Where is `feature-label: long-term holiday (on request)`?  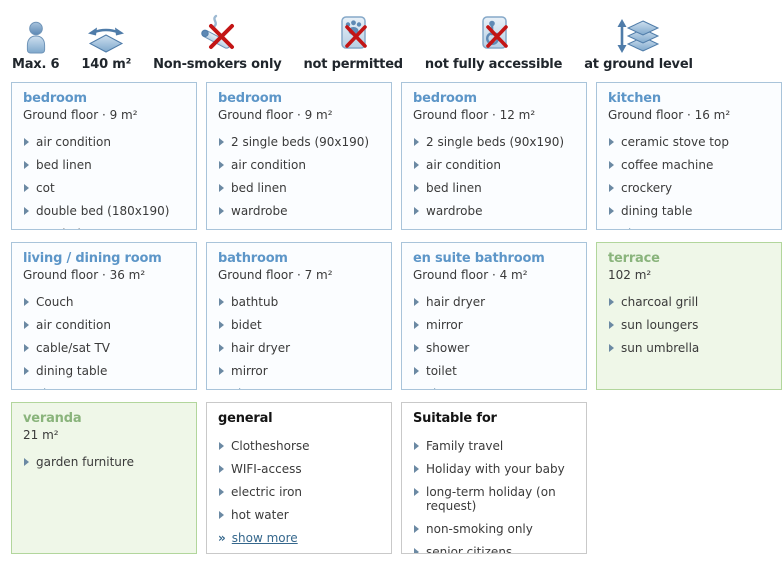 feature-label: long-term holiday (on request) is located at coordinates (491, 499).